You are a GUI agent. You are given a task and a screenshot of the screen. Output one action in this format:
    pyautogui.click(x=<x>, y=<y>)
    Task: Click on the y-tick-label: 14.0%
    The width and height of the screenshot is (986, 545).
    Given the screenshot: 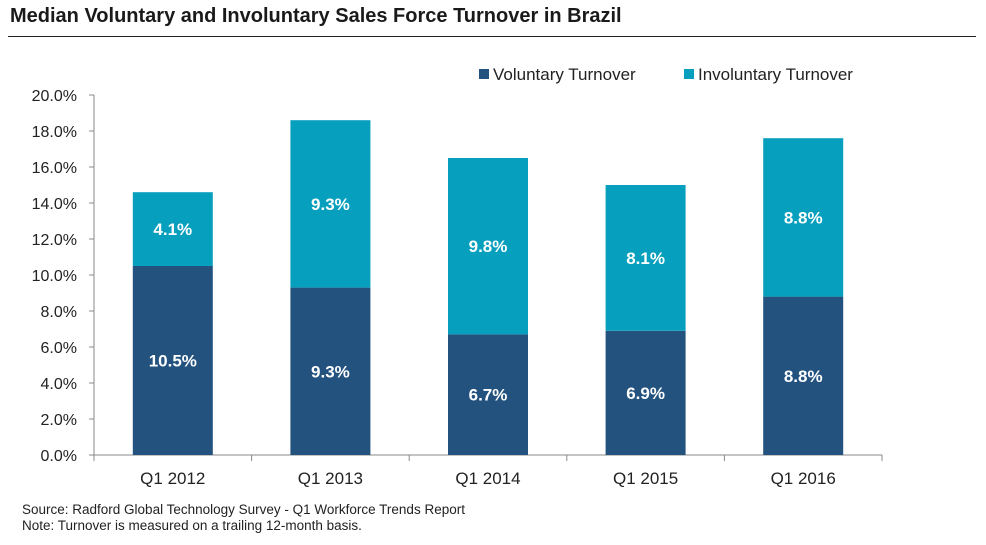 What is the action you would take?
    pyautogui.click(x=54, y=204)
    